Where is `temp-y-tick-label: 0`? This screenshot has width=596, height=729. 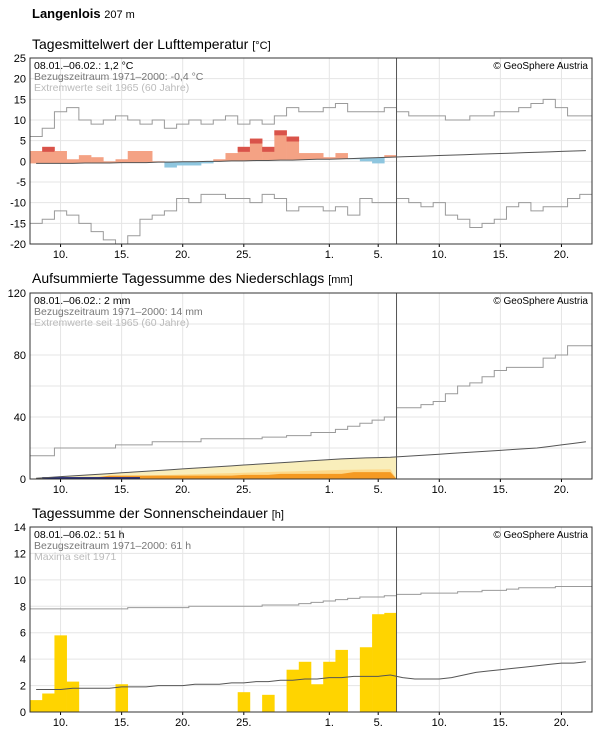 temp-y-tick-label: 0 is located at coordinates (23, 162).